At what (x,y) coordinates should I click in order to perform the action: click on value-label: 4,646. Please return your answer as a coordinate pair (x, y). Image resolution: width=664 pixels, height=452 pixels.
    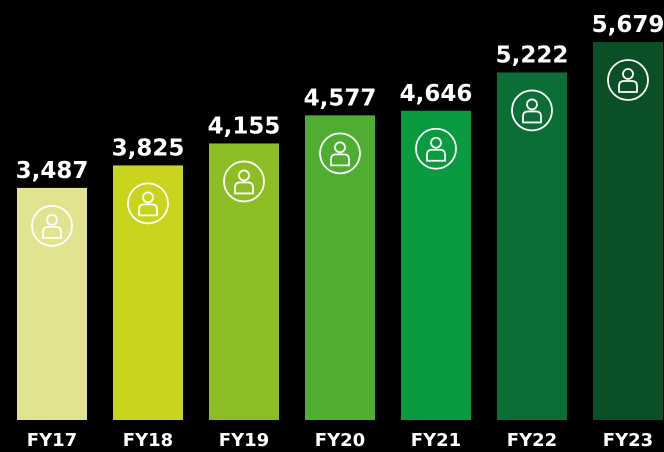
    Looking at the image, I should click on (436, 94).